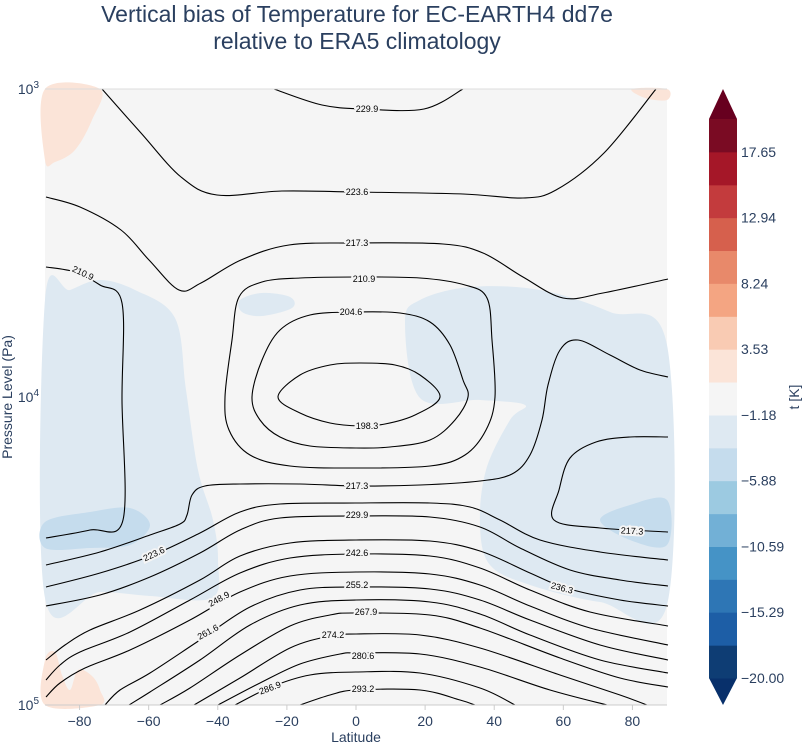 The image size is (802, 745). Describe the element at coordinates (357, 192) in the screenshot. I see `contour-label: 223.6` at that location.